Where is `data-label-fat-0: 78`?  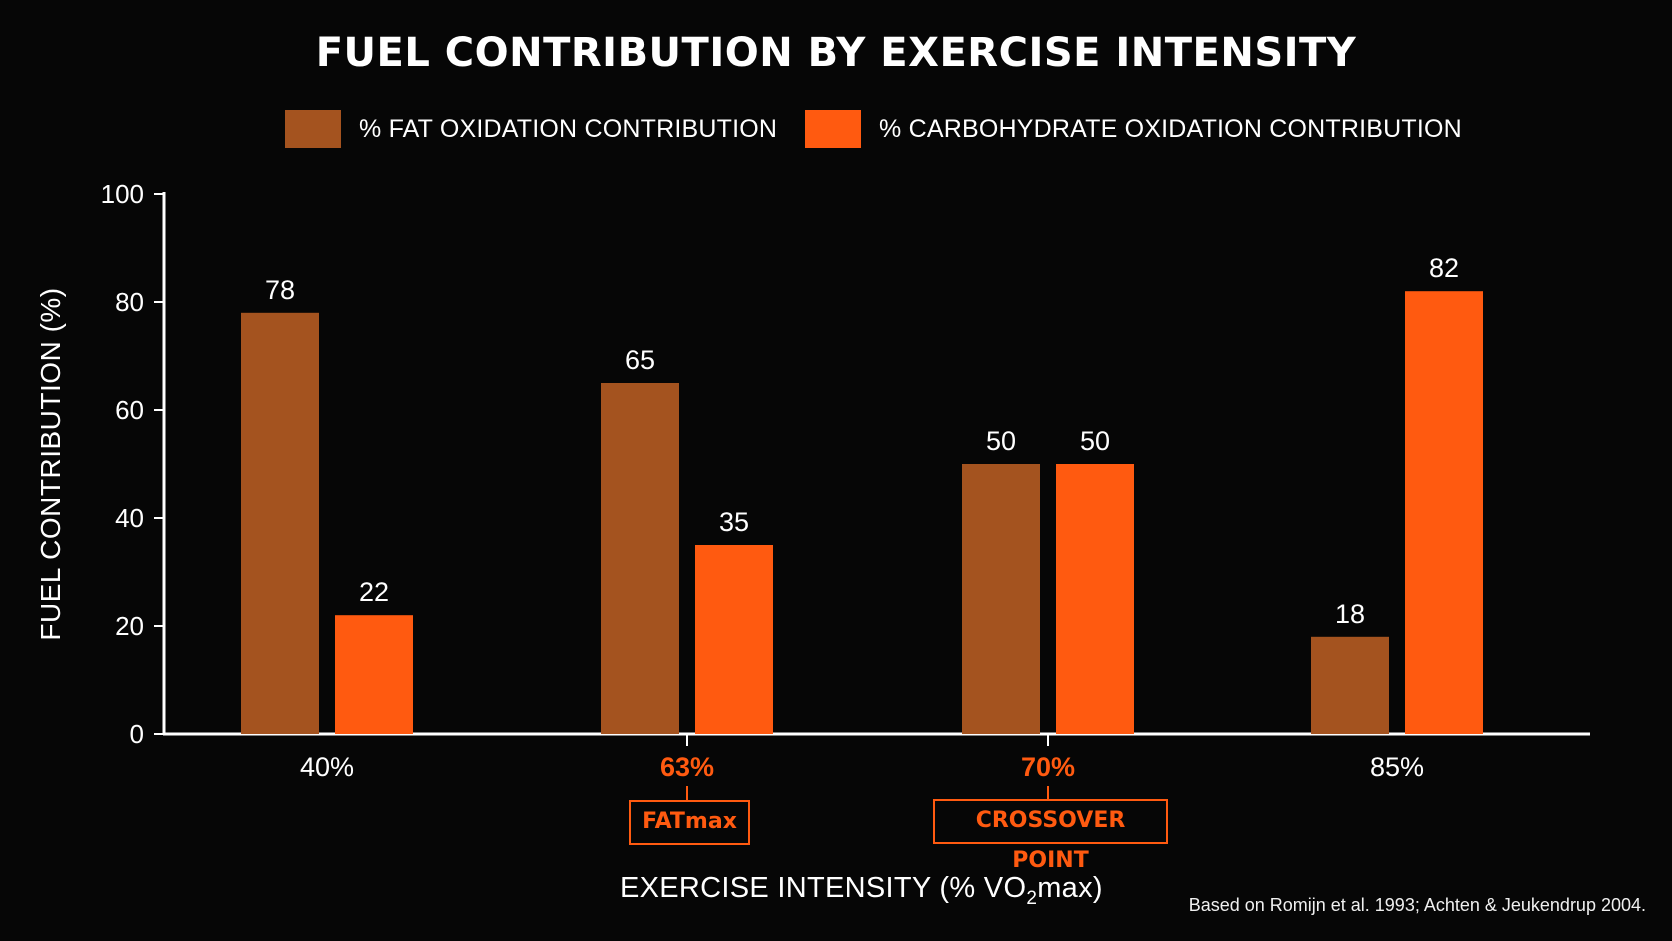 data-label-fat-0: 78 is located at coordinates (280, 290).